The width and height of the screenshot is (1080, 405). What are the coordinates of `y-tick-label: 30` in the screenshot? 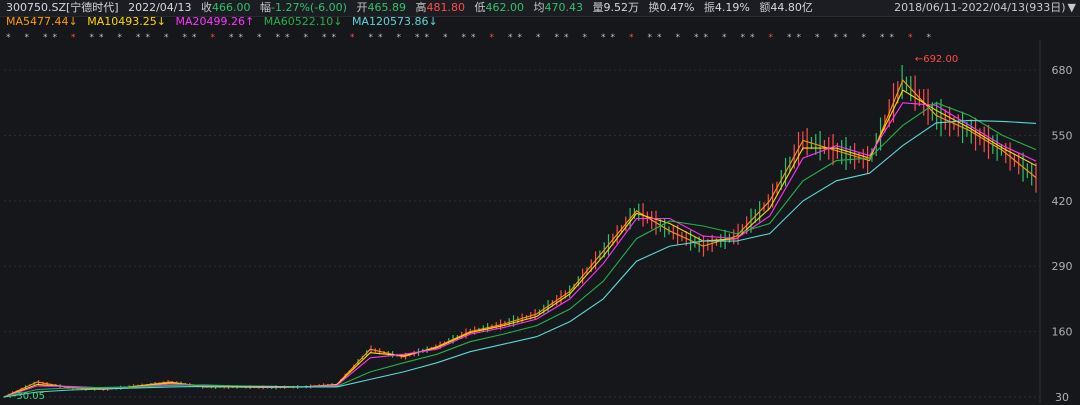 It's located at (1062, 397).